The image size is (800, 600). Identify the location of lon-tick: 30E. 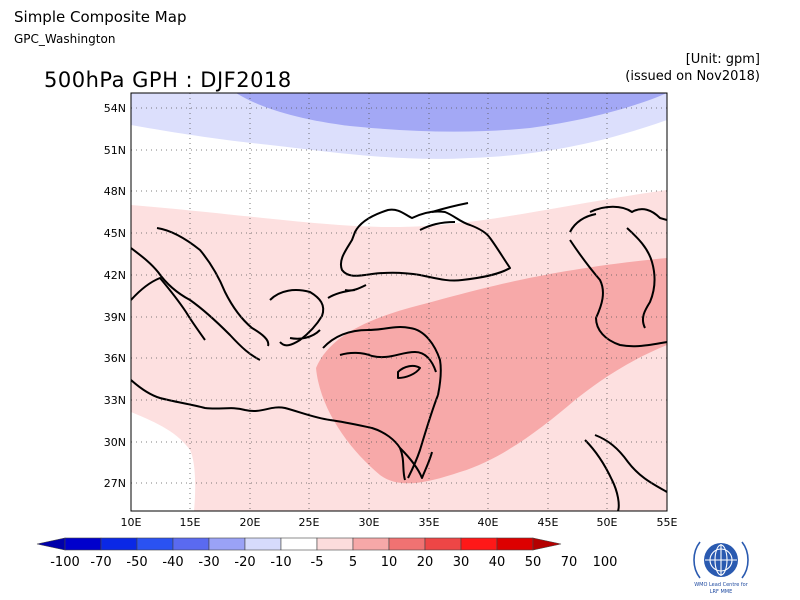
(369, 522).